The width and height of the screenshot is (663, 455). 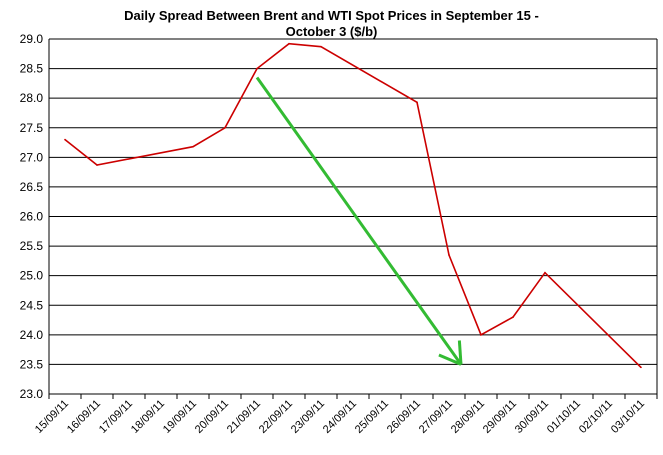 What do you see at coordinates (32, 98) in the screenshot?
I see `y-tick-label-10: 28.0` at bounding box center [32, 98].